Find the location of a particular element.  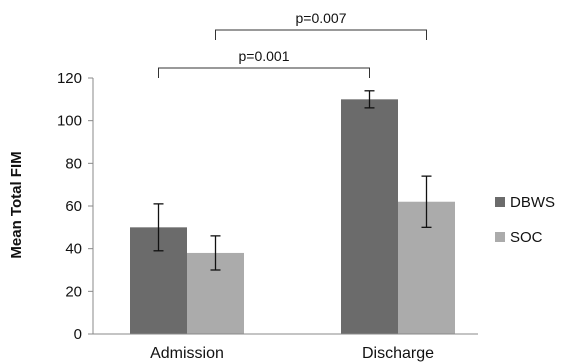

y-tick-label: 100 is located at coordinates (69, 121).